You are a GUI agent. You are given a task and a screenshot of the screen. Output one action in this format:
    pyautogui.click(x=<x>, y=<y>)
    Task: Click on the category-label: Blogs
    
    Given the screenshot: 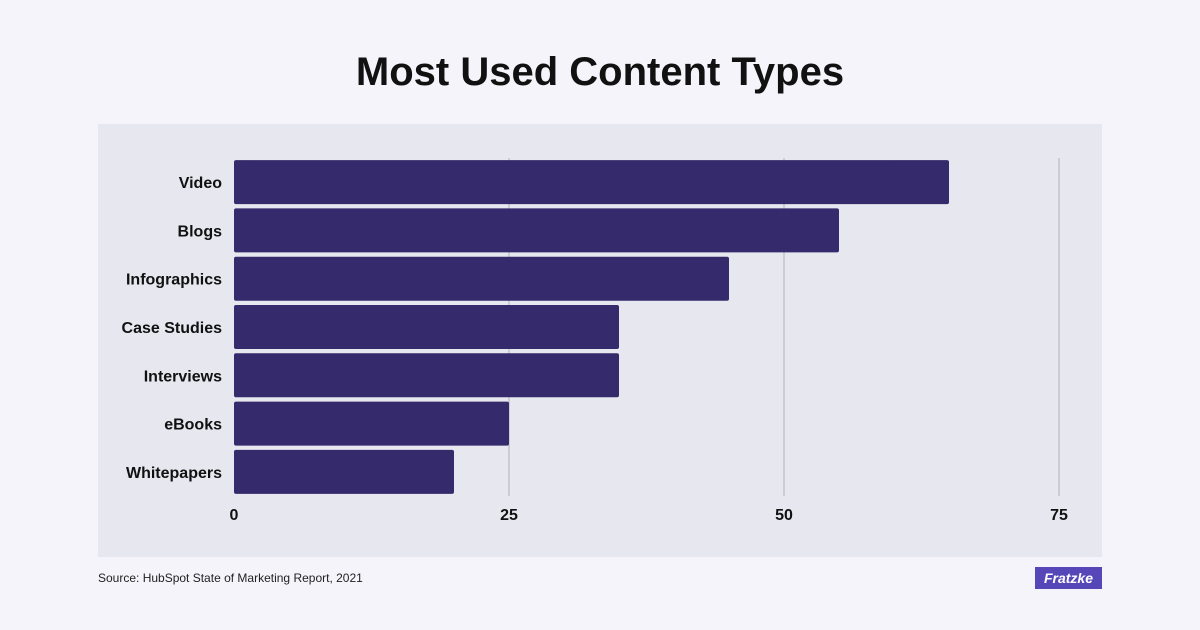 What is the action you would take?
    pyautogui.click(x=200, y=231)
    